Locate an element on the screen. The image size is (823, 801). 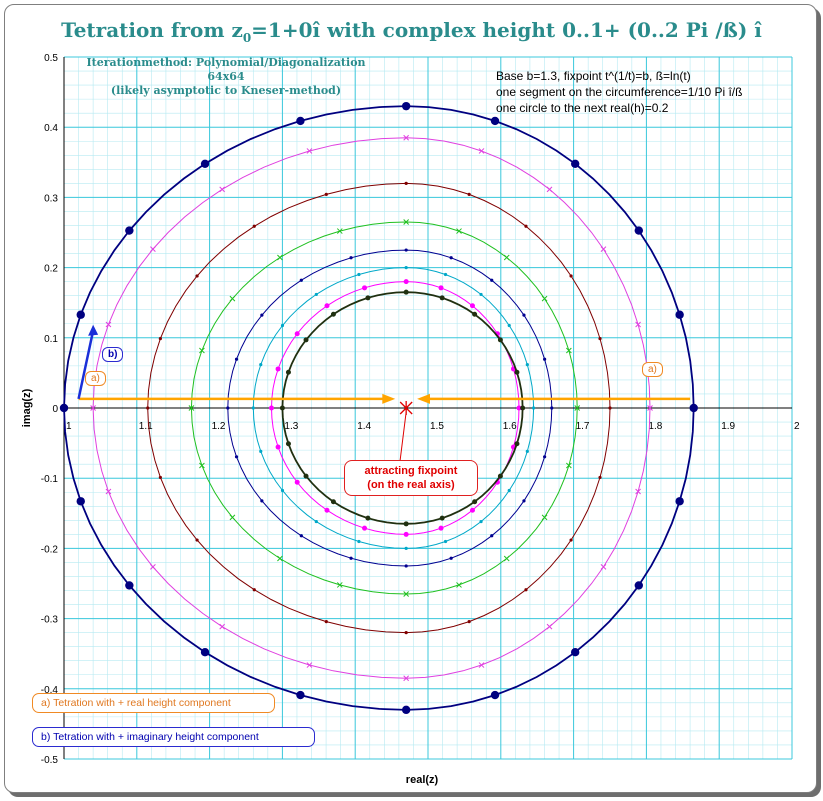
y-tick-label: -0.5 is located at coordinates (50, 760).